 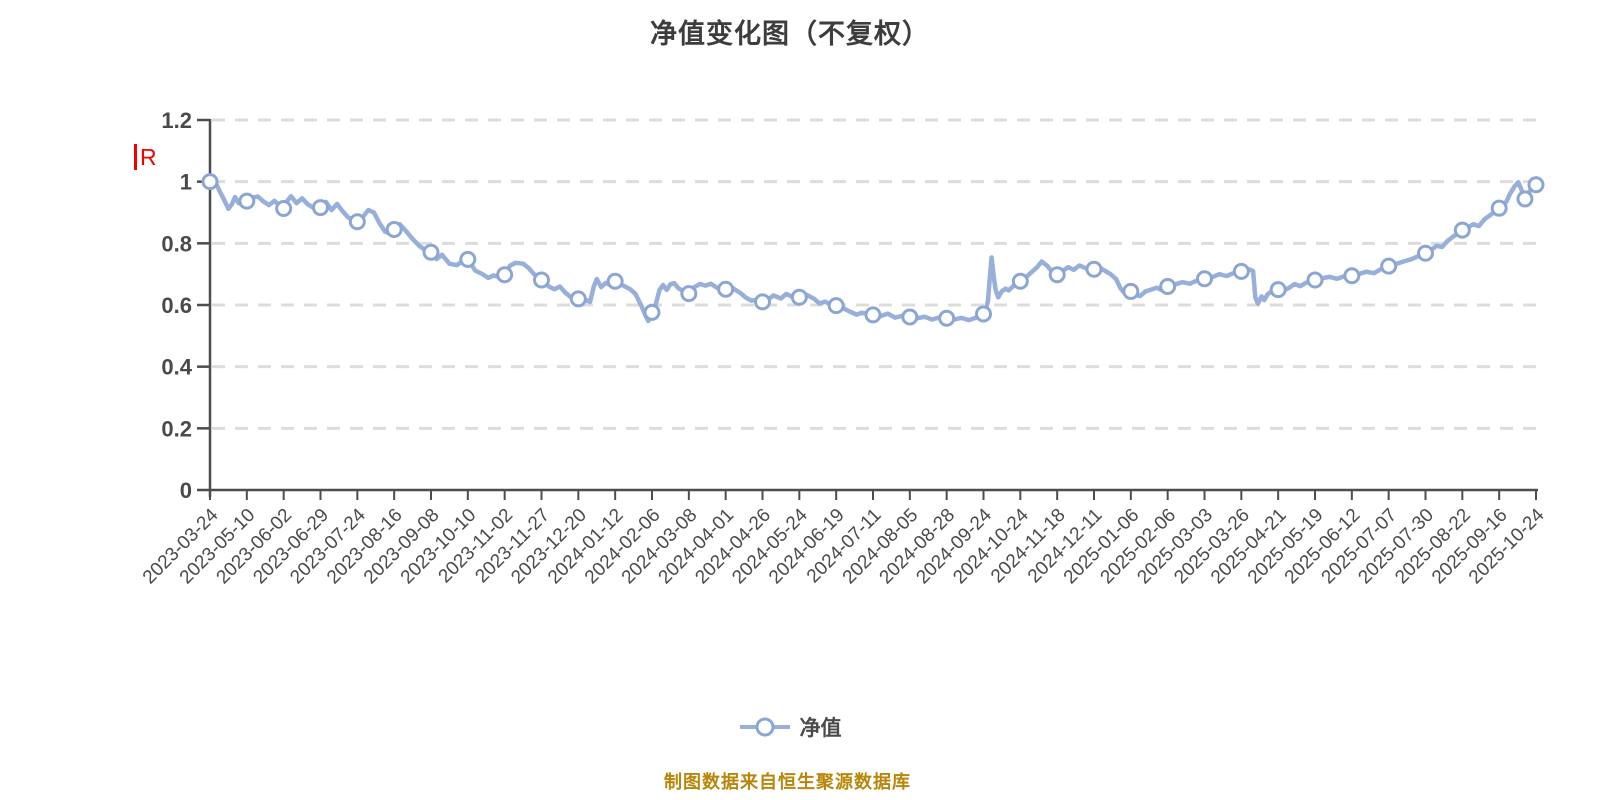 I want to click on y-tick-label: 0.2, so click(x=176, y=428).